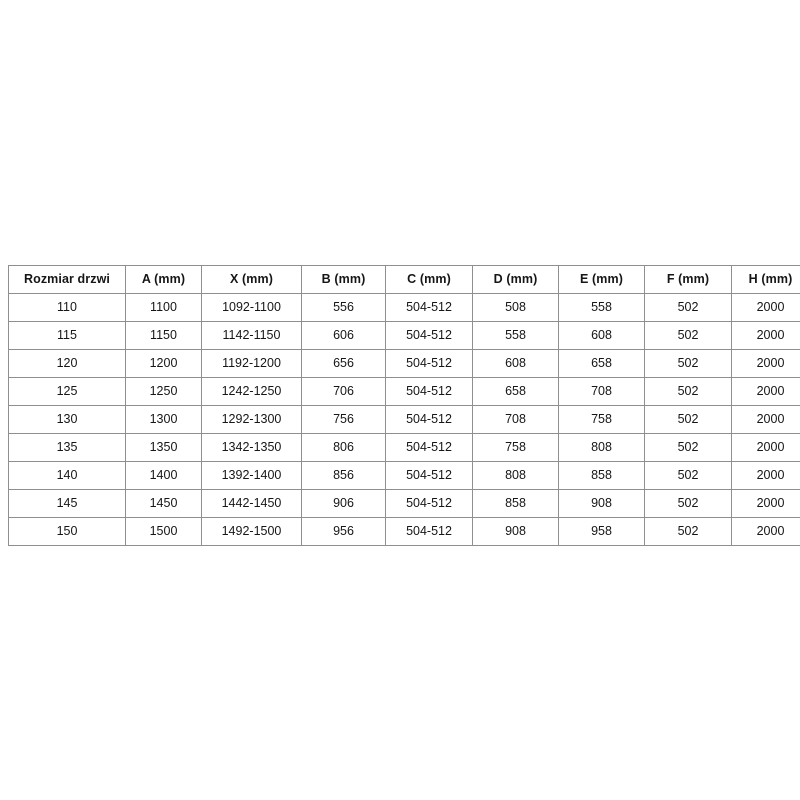  What do you see at coordinates (67, 279) in the screenshot?
I see `column-header-0: Rozmiar drzwi` at bounding box center [67, 279].